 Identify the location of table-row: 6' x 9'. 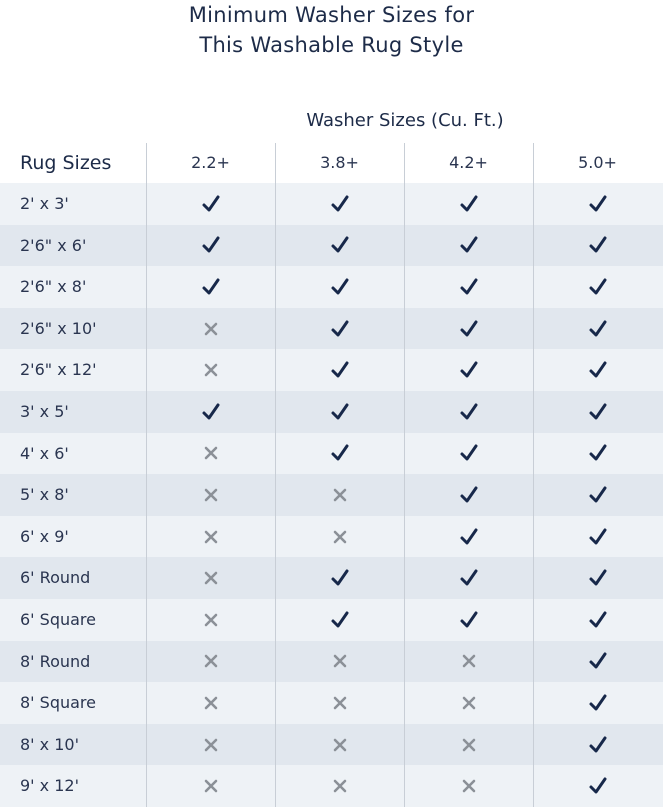
(331, 536).